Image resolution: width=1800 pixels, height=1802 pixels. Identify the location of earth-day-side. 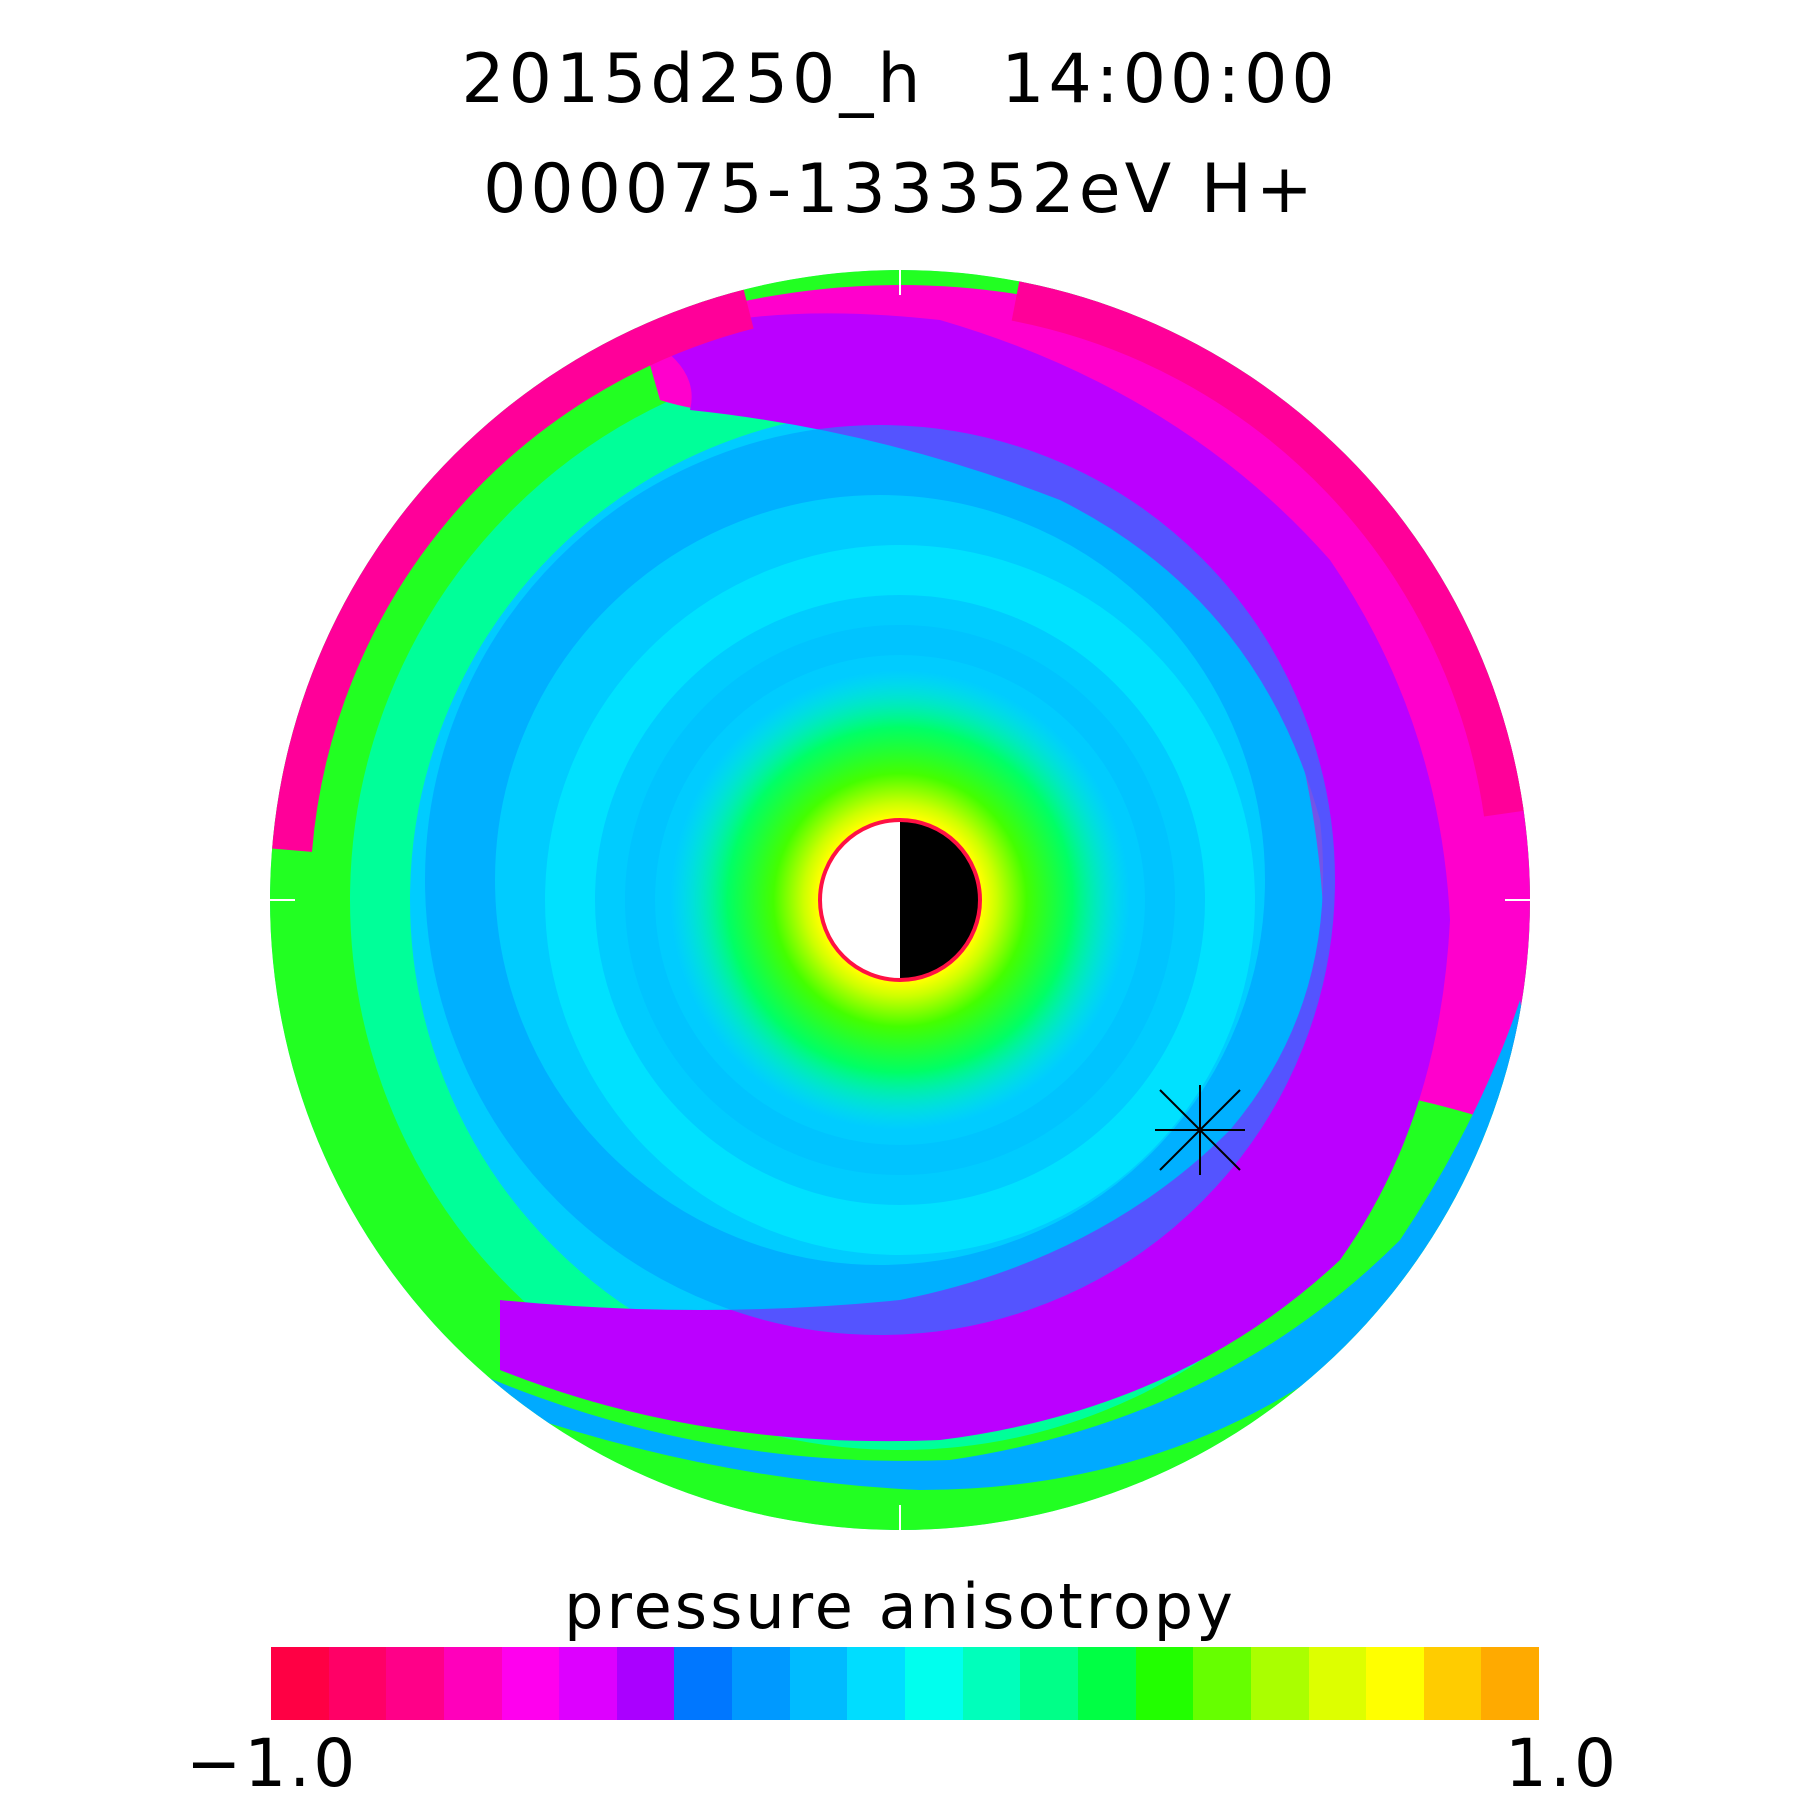
(860, 900).